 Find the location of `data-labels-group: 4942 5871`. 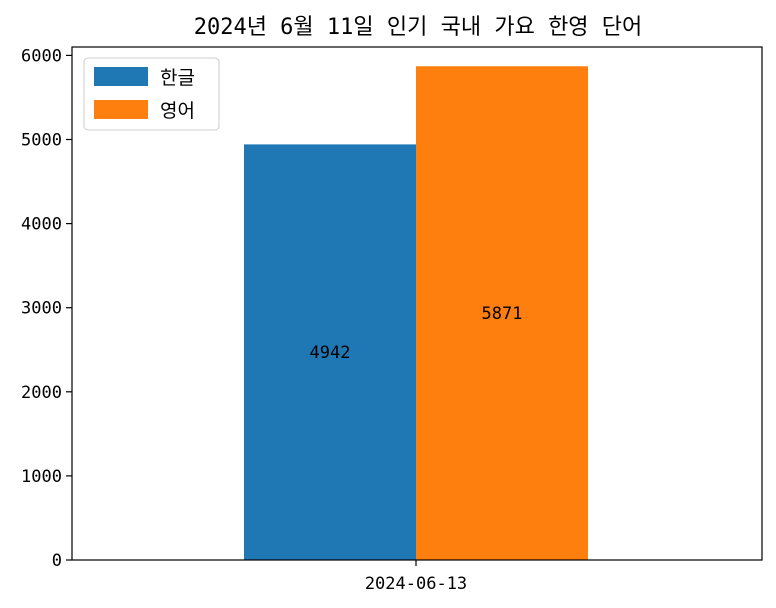

data-labels-group: 4942 5871 is located at coordinates (416, 333).